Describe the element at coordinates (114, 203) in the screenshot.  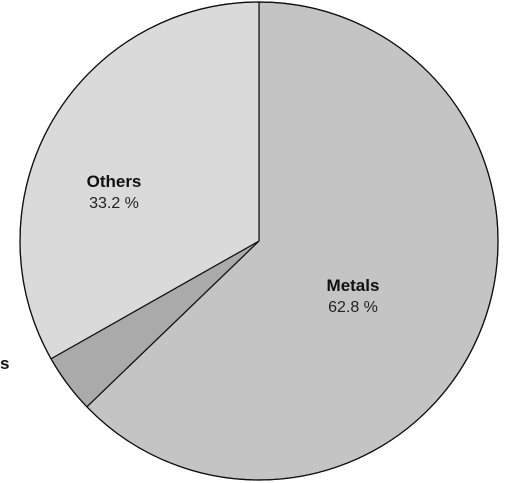
I see `slice-value-others: 33.2 %` at that location.